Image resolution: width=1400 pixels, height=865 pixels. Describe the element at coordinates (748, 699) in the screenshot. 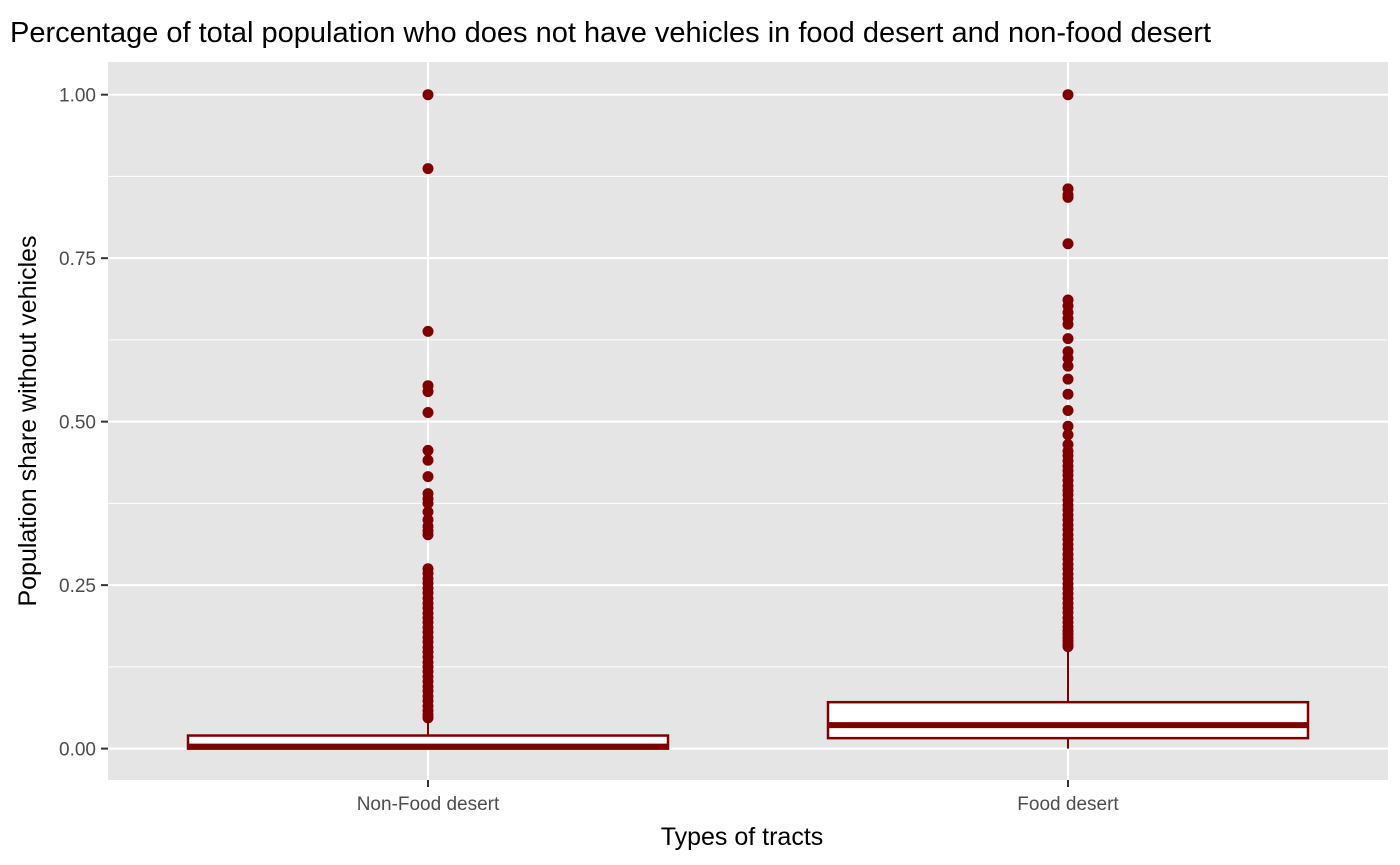

I see `boxes` at that location.